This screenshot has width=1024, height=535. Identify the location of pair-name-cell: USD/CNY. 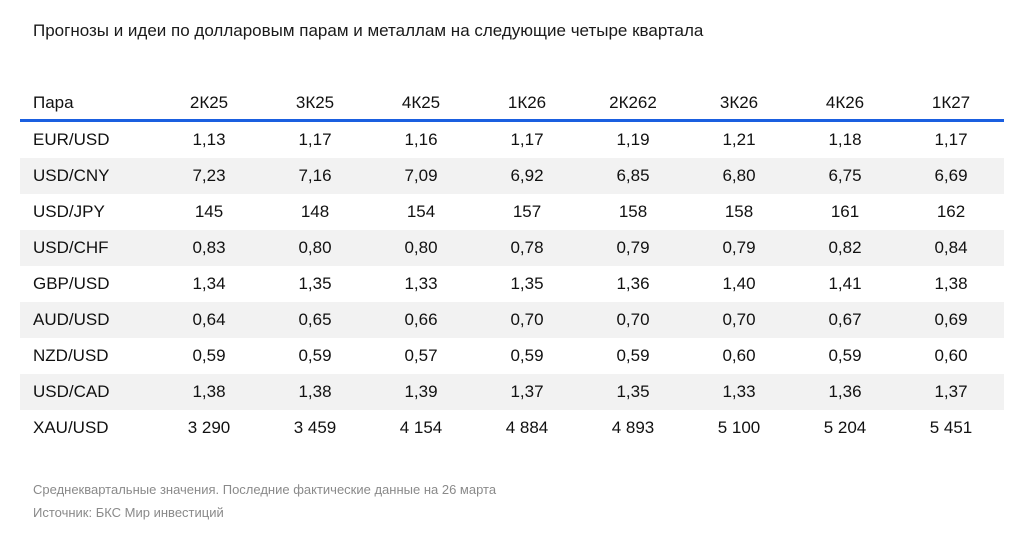
(71, 175).